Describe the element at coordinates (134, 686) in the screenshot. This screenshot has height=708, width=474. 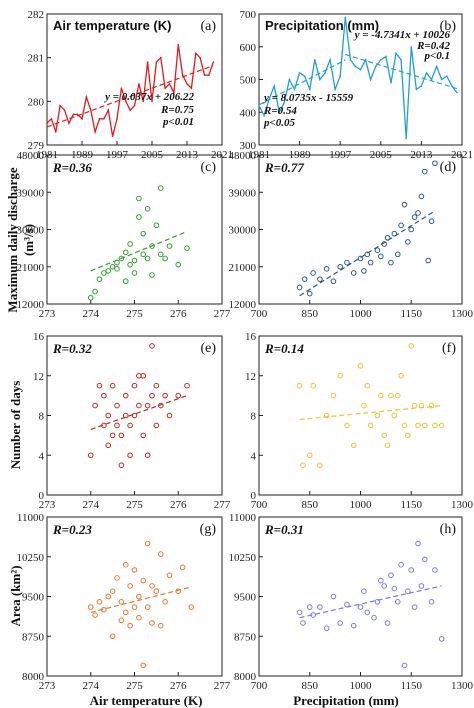
I see `x-tick-label: 275` at that location.